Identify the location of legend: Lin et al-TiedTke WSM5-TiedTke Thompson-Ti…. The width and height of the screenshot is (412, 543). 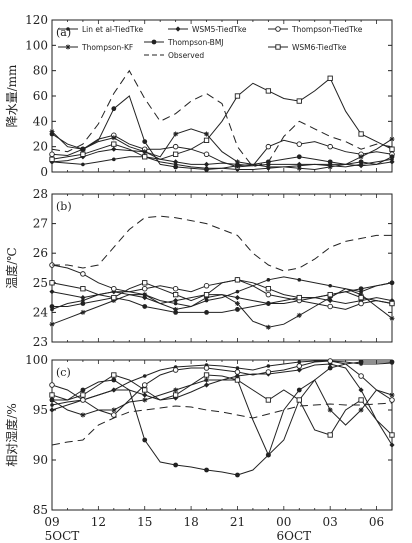
(210, 42).